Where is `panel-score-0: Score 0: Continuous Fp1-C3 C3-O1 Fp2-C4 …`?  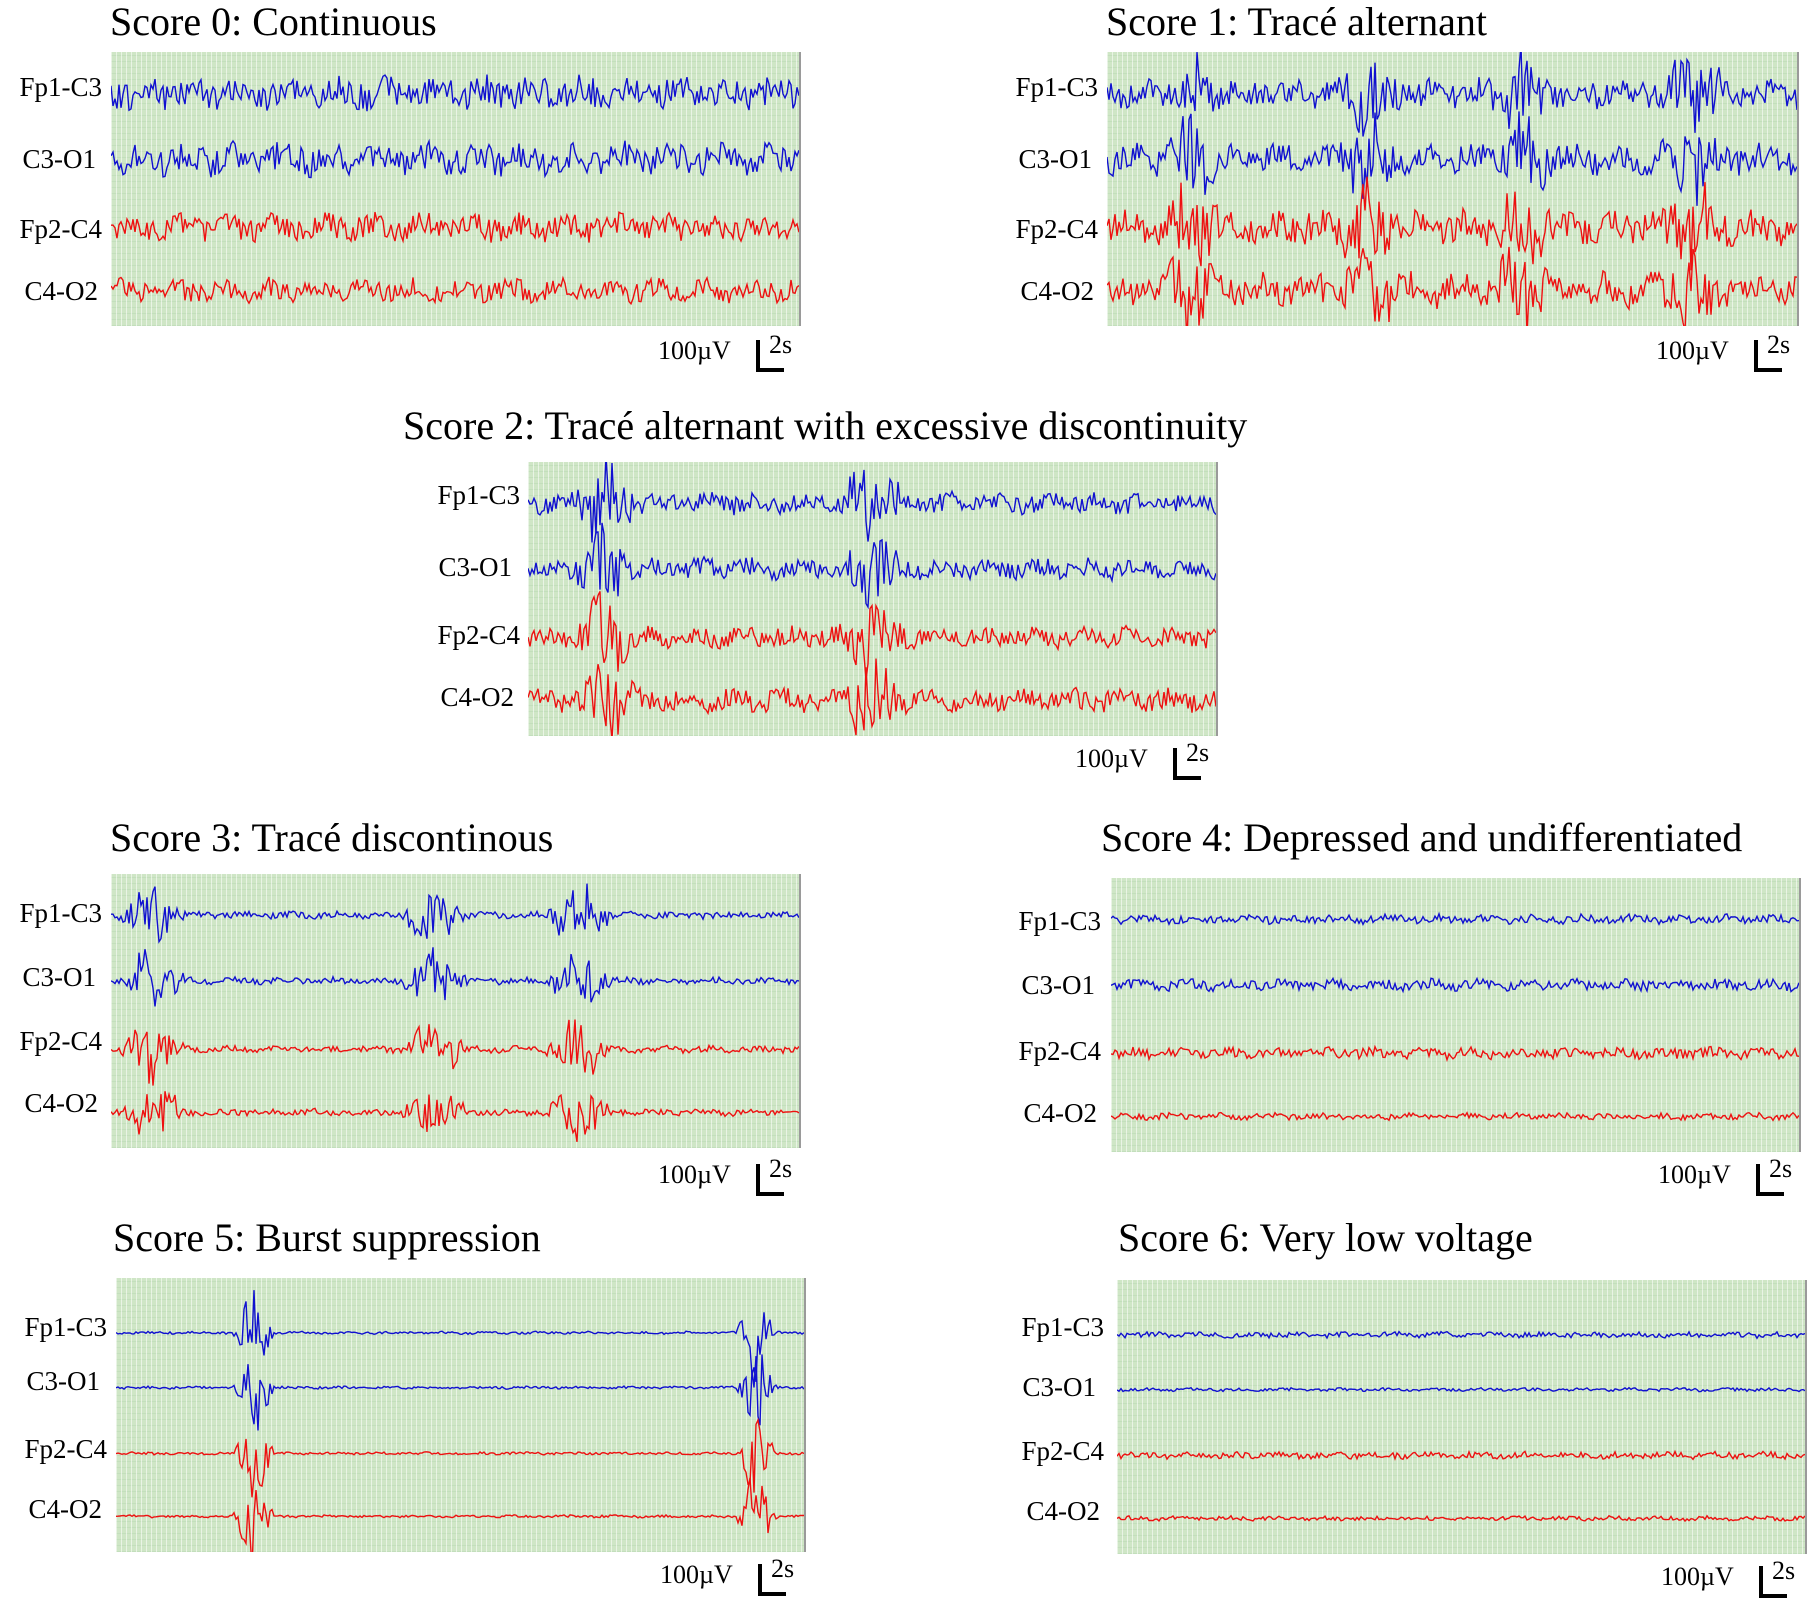 panel-score-0: Score 0: Continuous Fp1-C3 C3-O1 Fp2-C4 … is located at coordinates (405, 190).